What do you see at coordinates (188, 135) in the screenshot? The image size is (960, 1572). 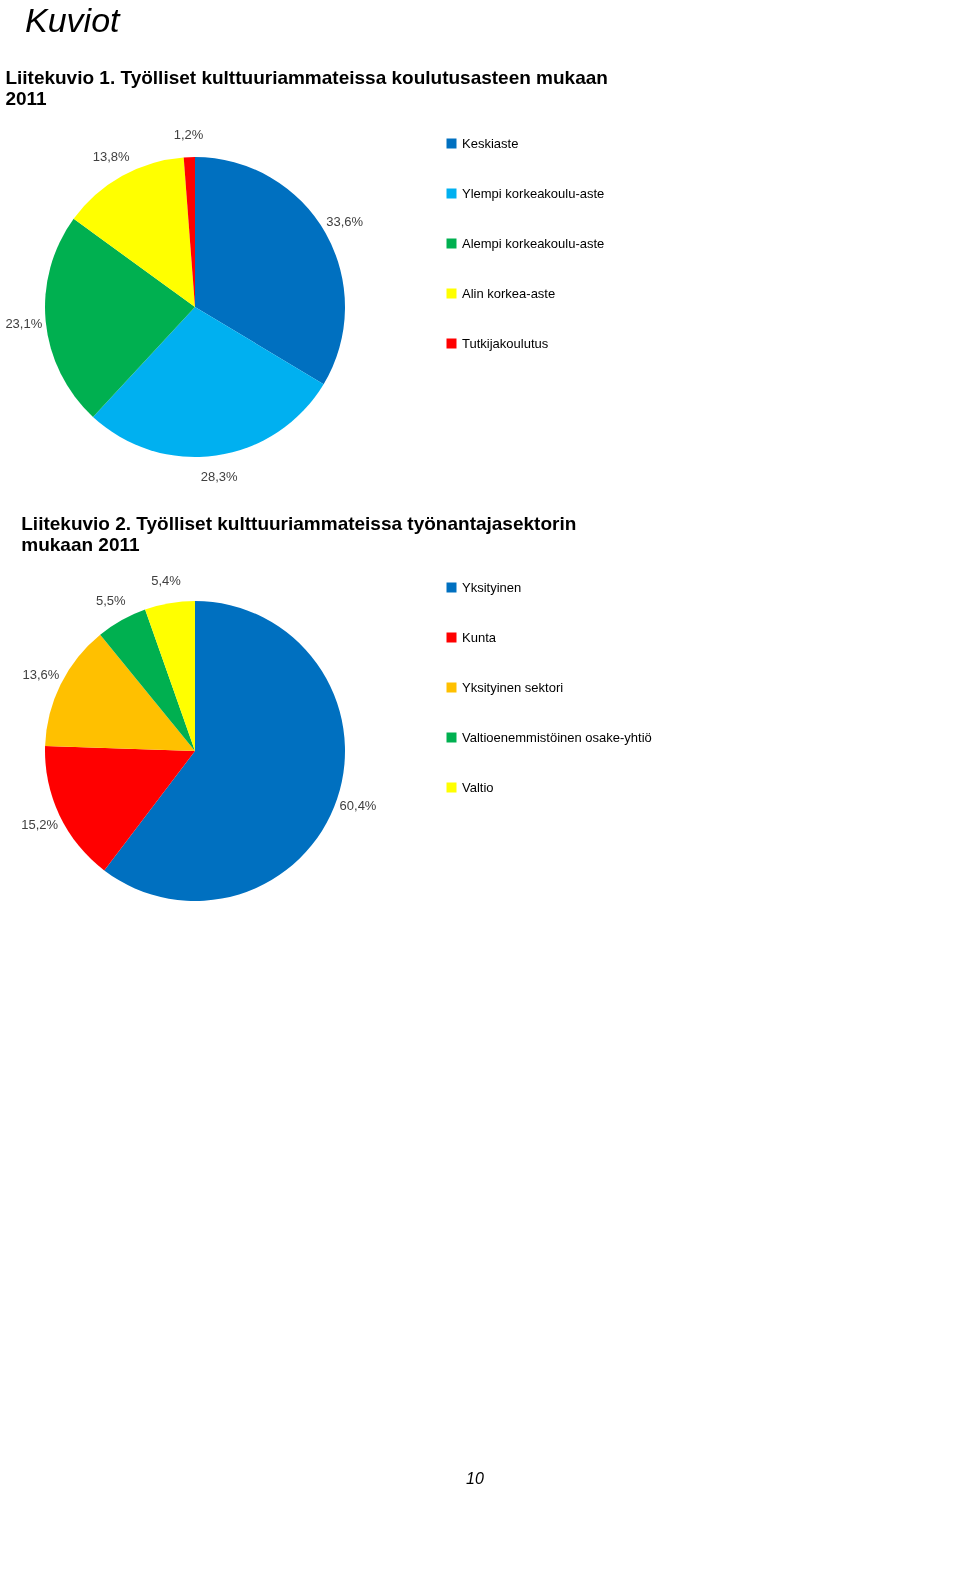 I see `data-label: 1,2%` at bounding box center [188, 135].